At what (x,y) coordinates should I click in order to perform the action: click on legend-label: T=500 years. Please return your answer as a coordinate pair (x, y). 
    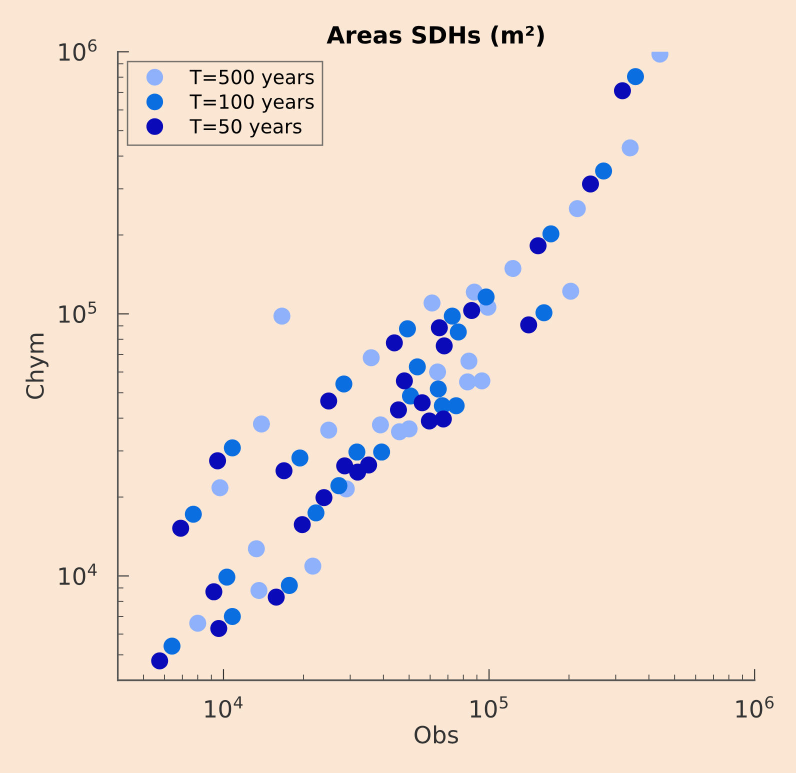
    Looking at the image, I should click on (252, 79).